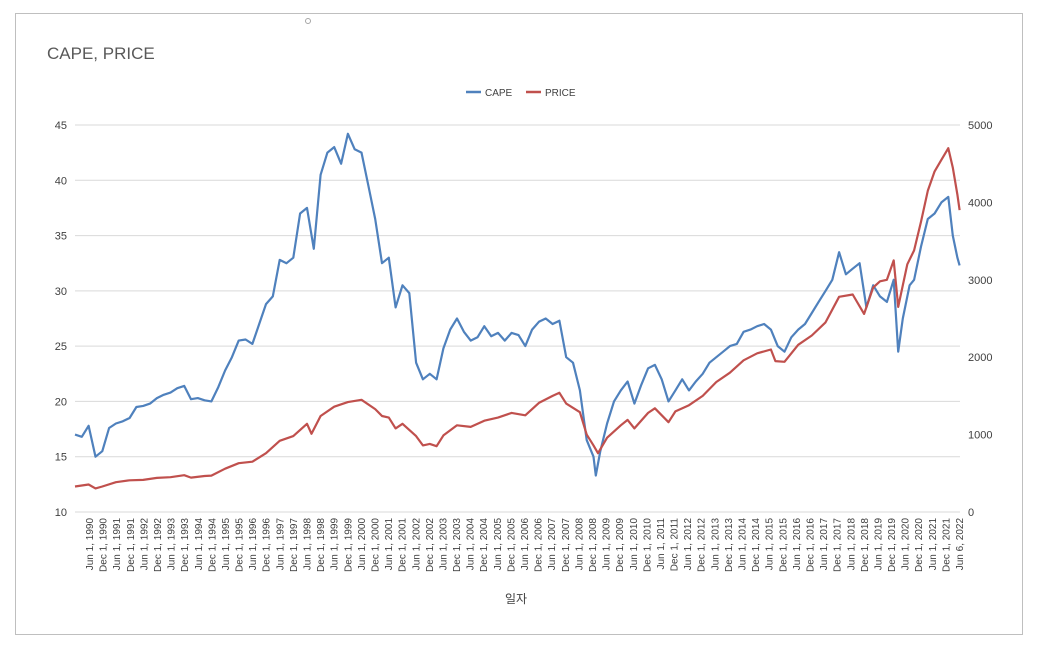  What do you see at coordinates (61, 237) in the screenshot?
I see `left-tick-label: 35` at bounding box center [61, 237].